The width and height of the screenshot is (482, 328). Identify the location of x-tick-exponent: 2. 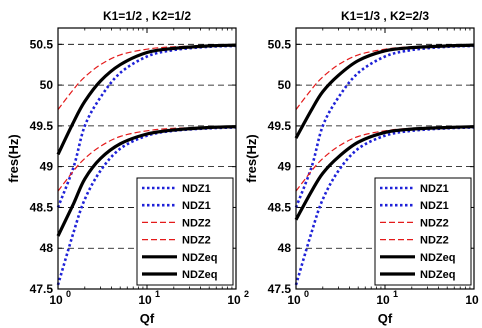
(246, 294).